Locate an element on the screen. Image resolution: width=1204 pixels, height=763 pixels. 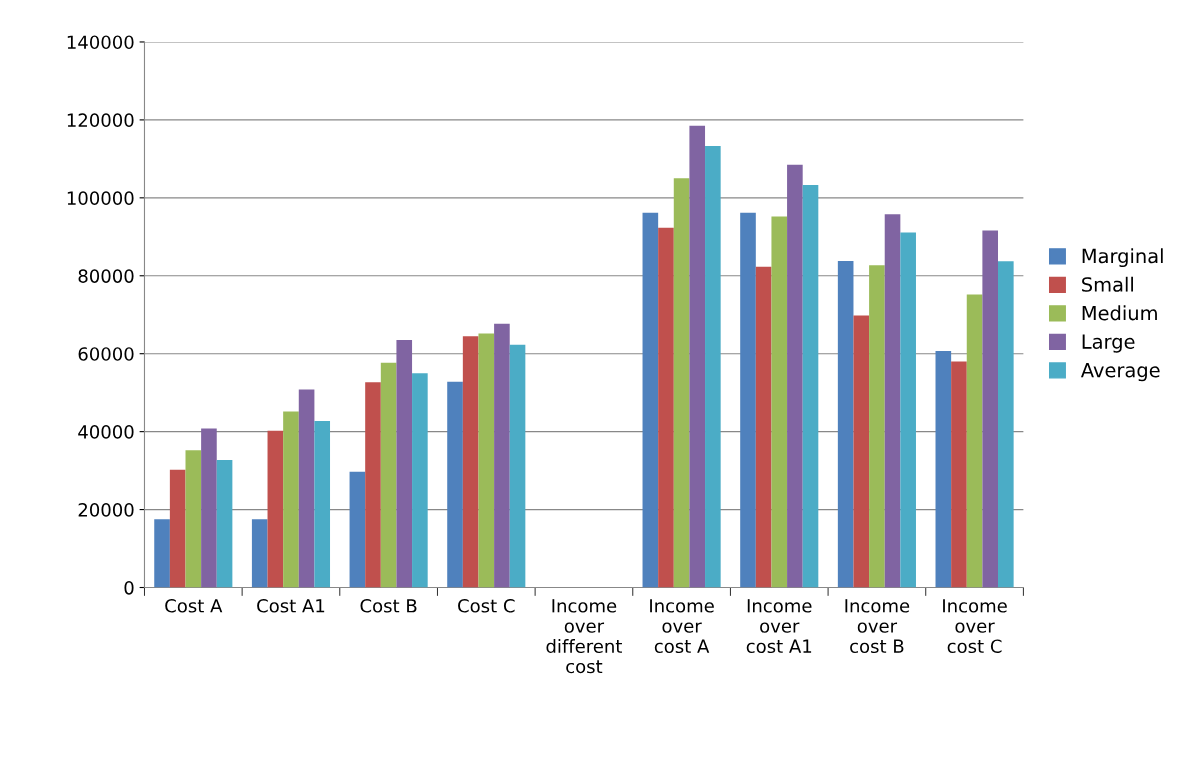
y-tick-label: 0 is located at coordinates (129, 587).